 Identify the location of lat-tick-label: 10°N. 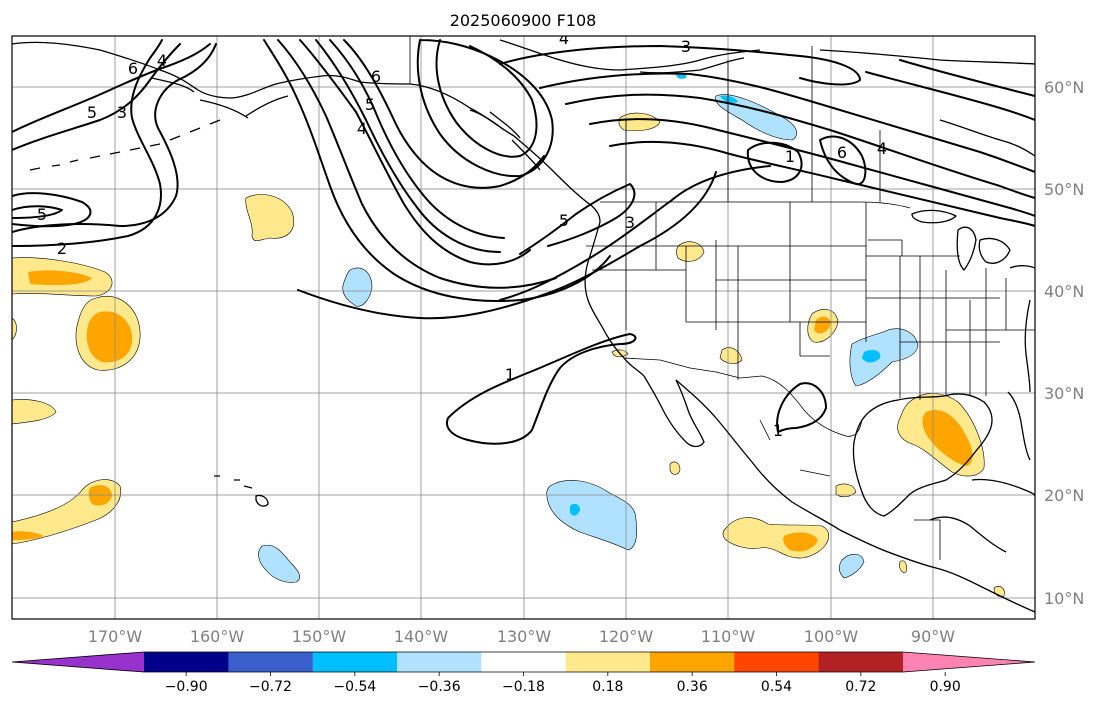
(1064, 598).